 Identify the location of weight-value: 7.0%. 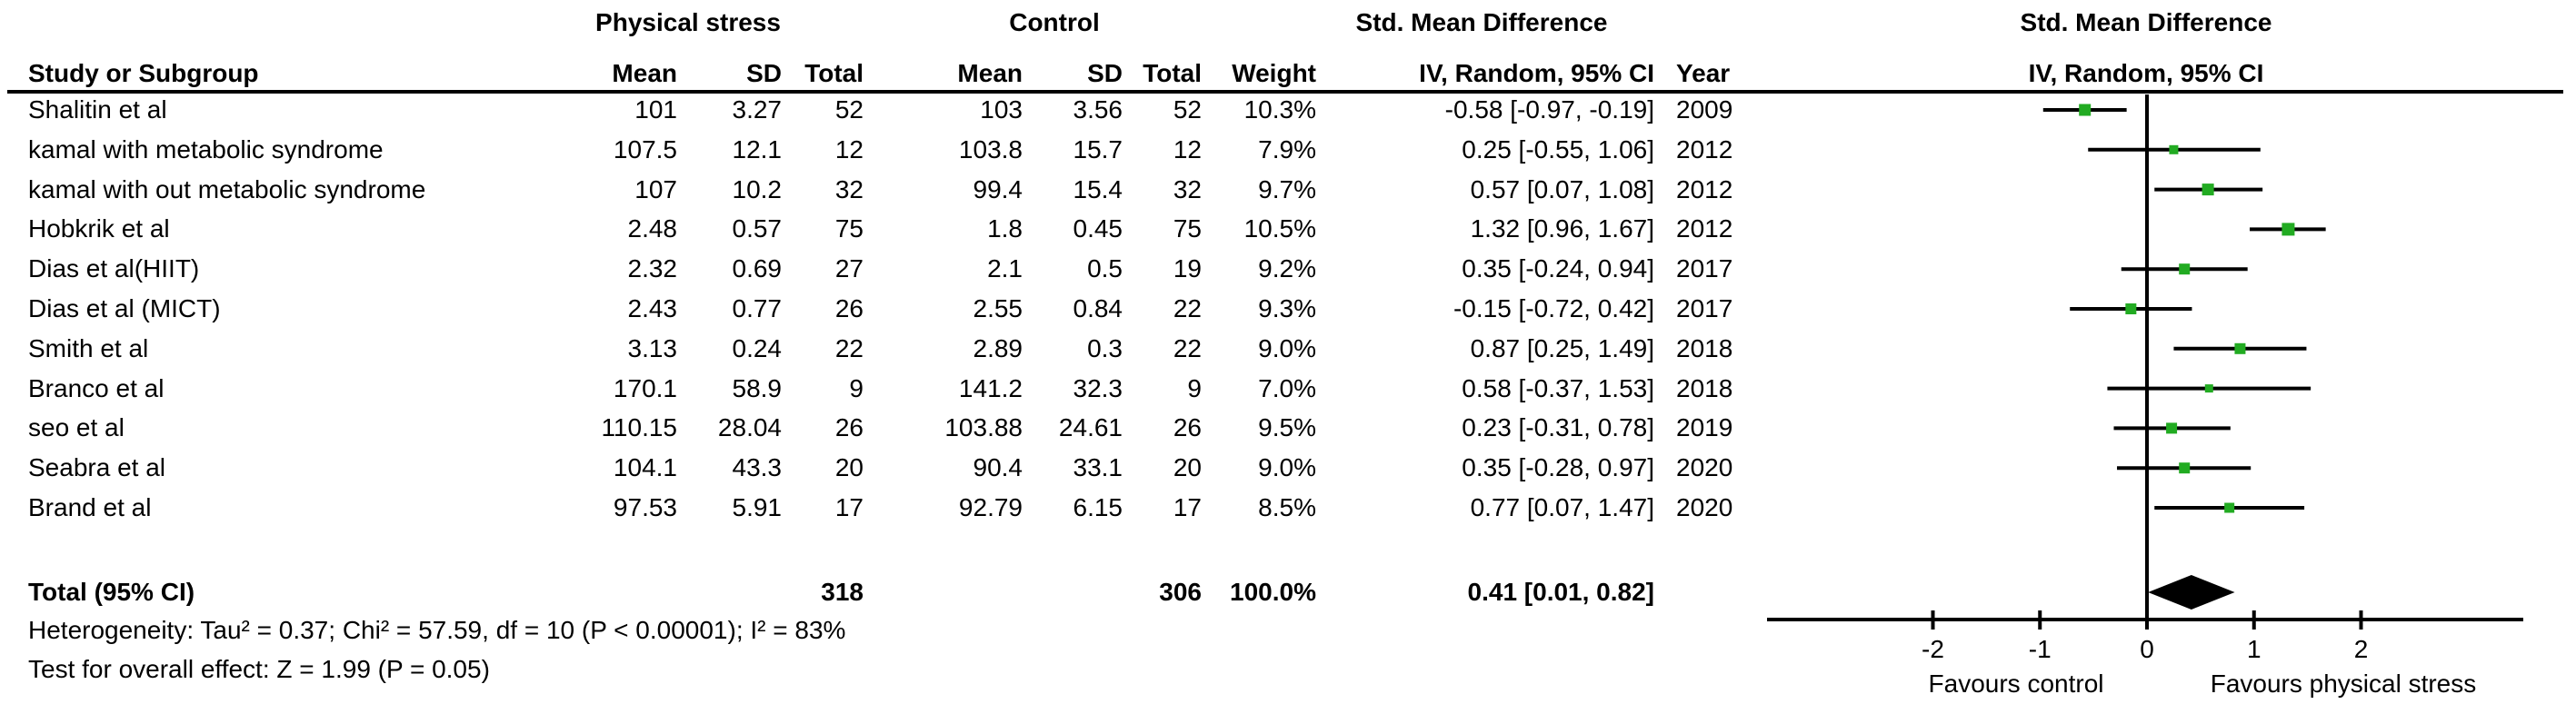
(1287, 388).